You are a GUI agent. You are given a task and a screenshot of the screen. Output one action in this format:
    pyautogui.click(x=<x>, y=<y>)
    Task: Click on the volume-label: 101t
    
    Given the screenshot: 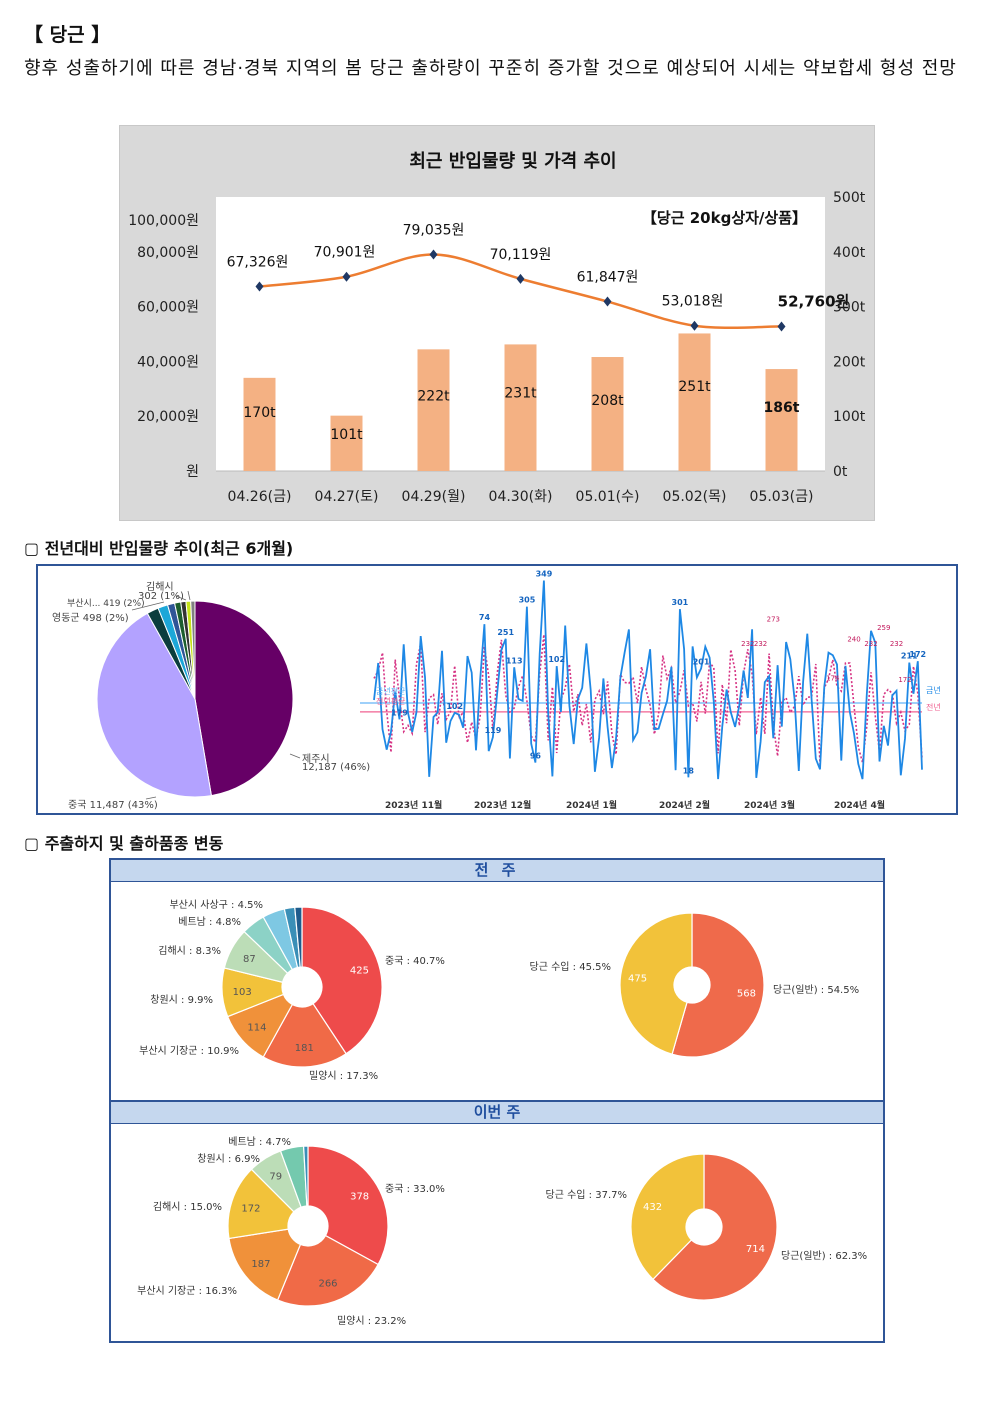 What is the action you would take?
    pyautogui.click(x=346, y=435)
    